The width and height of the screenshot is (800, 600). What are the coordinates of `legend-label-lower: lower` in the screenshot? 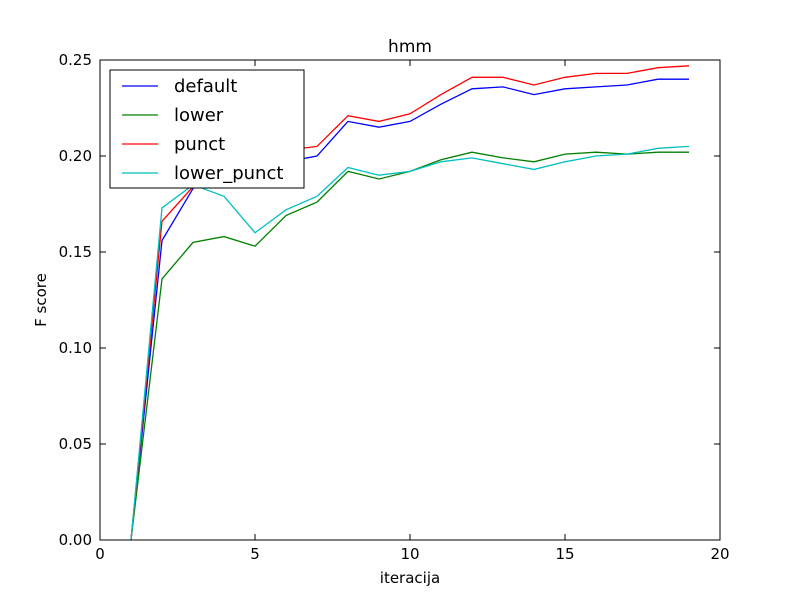 It's located at (199, 115).